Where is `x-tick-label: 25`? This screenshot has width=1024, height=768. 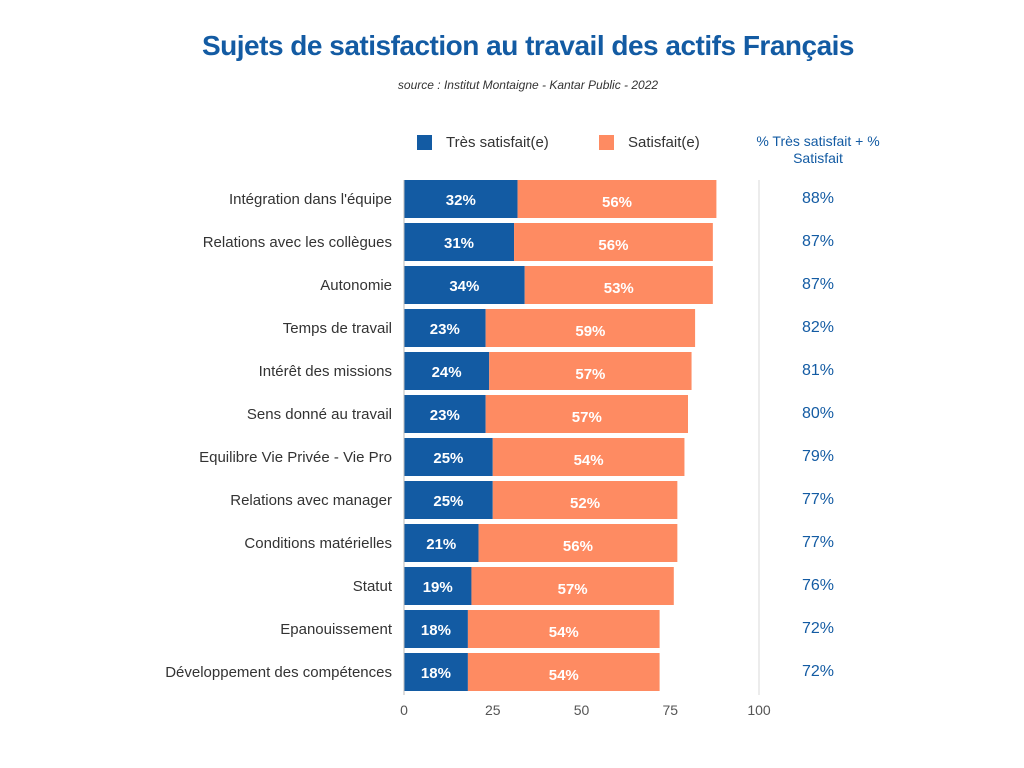 x-tick-label: 25 is located at coordinates (493, 710).